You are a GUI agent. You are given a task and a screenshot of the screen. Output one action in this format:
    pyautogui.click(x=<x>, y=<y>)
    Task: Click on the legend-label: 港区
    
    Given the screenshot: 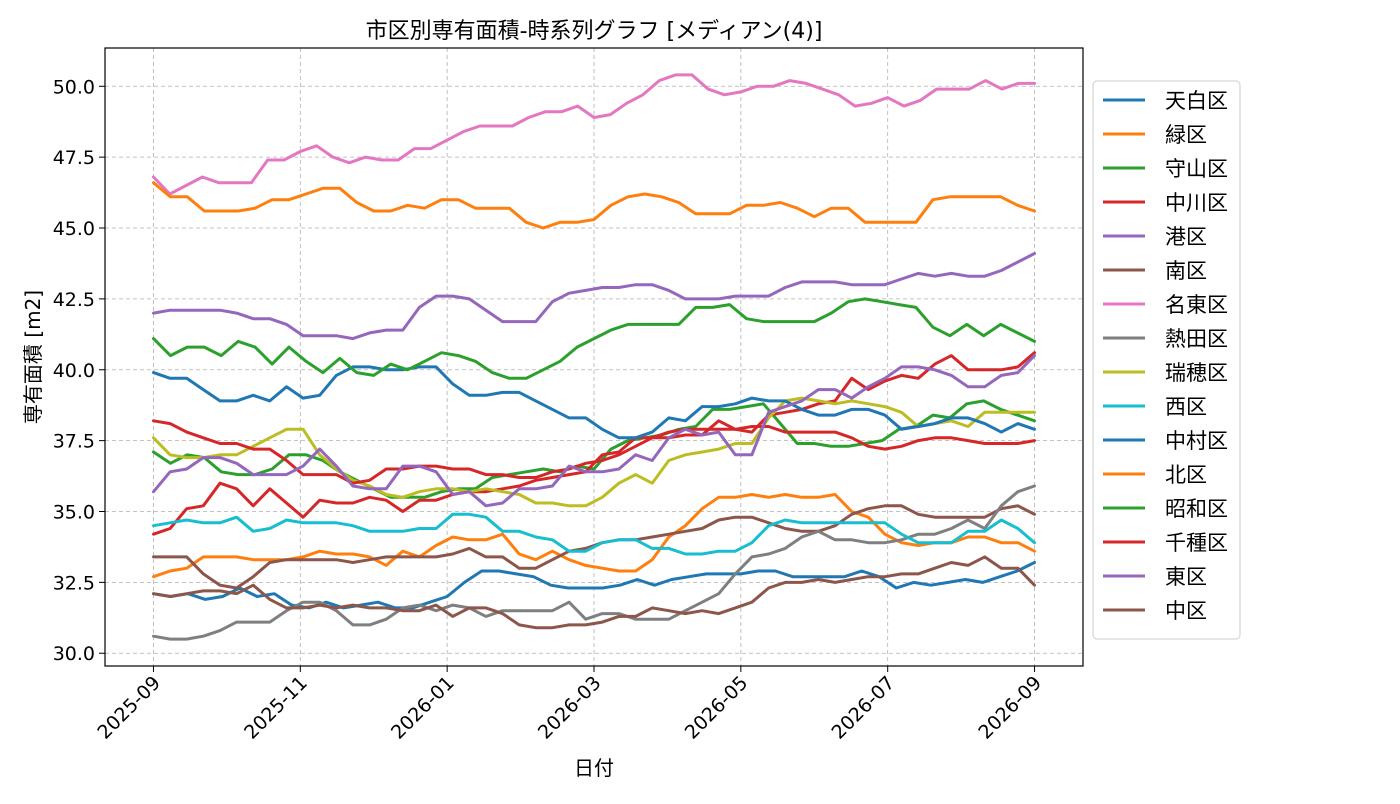 What is the action you would take?
    pyautogui.click(x=1186, y=237)
    